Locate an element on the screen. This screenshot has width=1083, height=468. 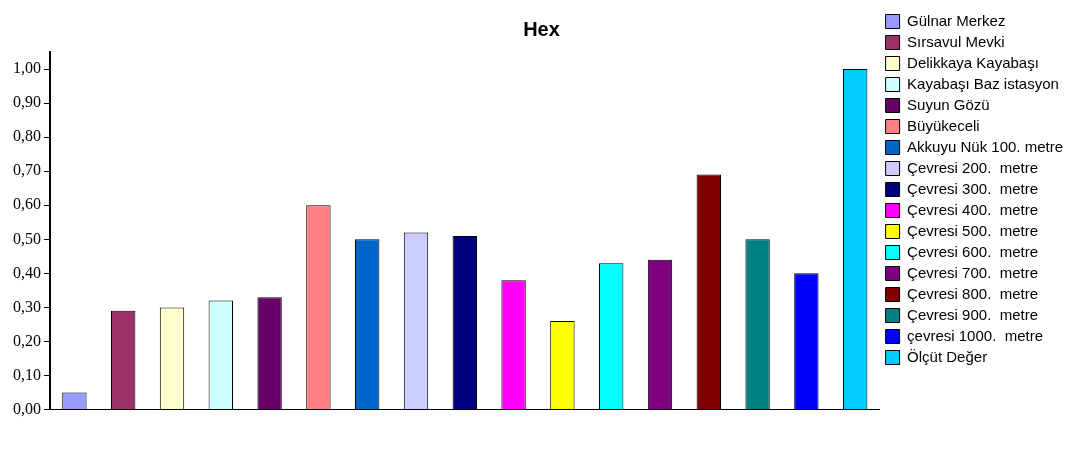
legend-label: Çevresi 200. metre is located at coordinates (972, 167).